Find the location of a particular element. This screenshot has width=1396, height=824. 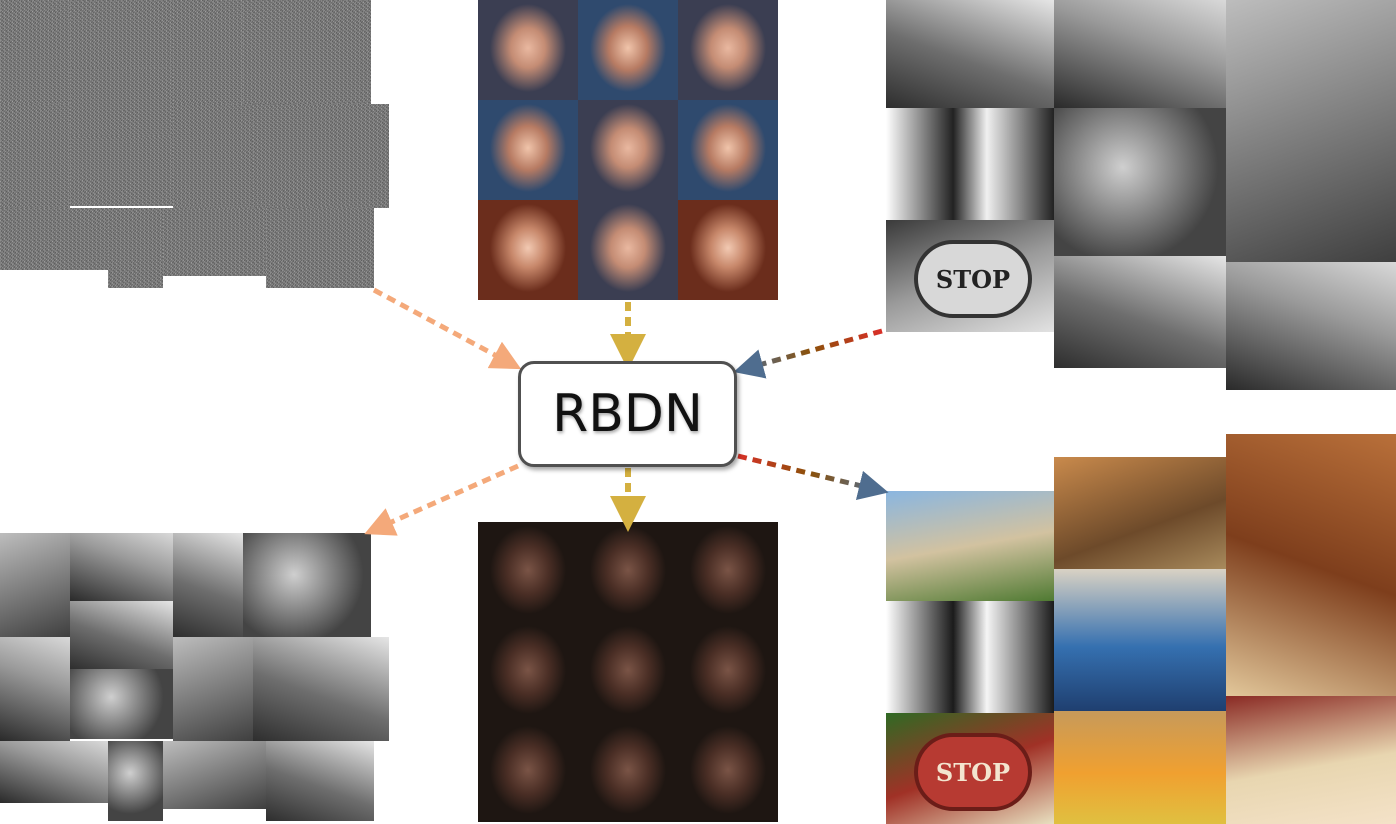

rbdn-label: RBDN is located at coordinates (627, 414).